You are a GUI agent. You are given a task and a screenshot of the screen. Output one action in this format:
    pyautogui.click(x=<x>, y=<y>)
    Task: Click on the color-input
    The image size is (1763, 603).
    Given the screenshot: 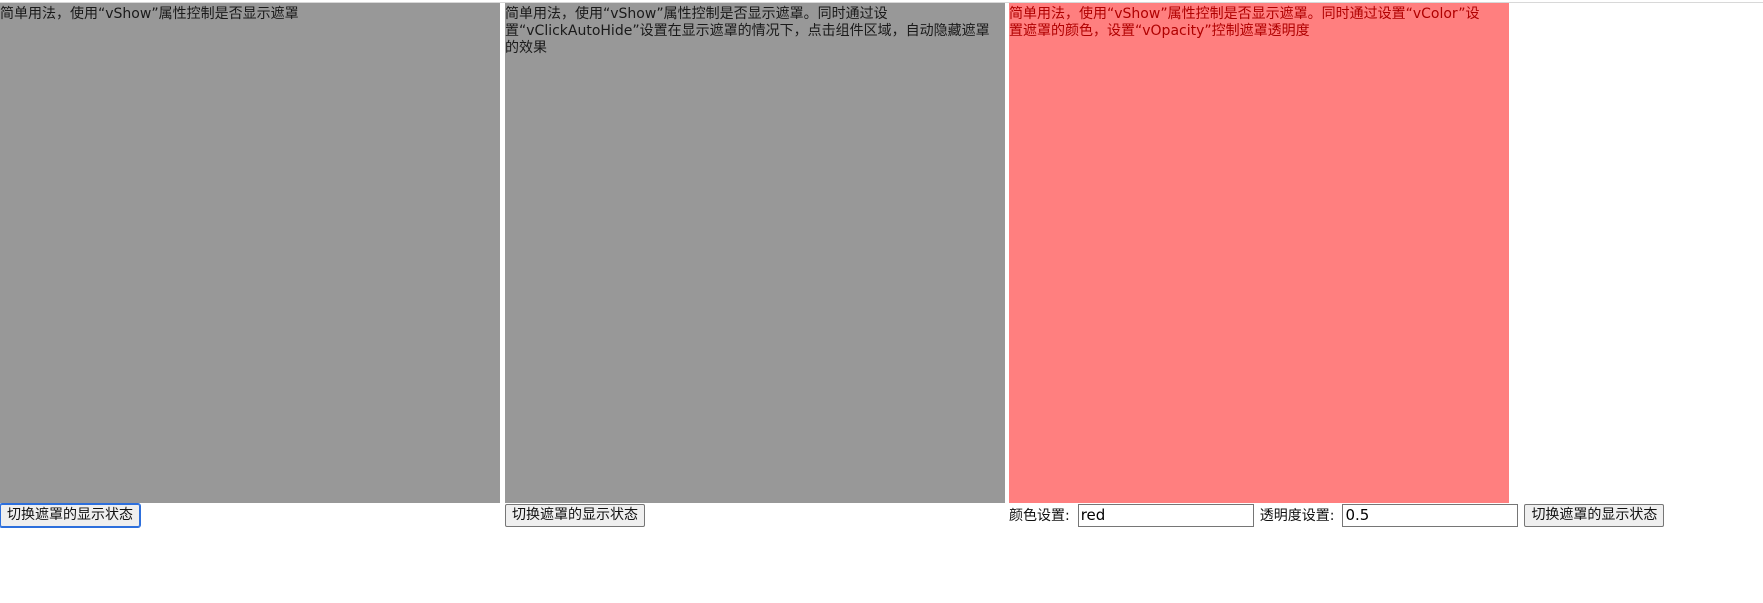 What is the action you would take?
    pyautogui.click(x=1165, y=515)
    